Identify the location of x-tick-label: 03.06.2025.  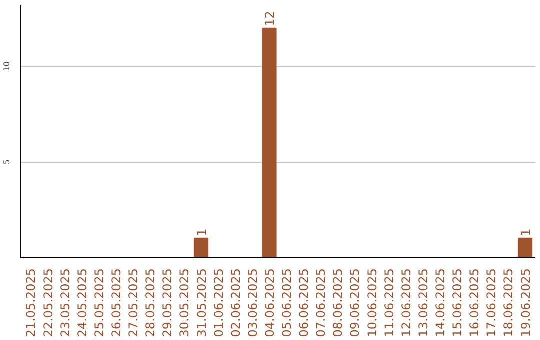
(253, 303).